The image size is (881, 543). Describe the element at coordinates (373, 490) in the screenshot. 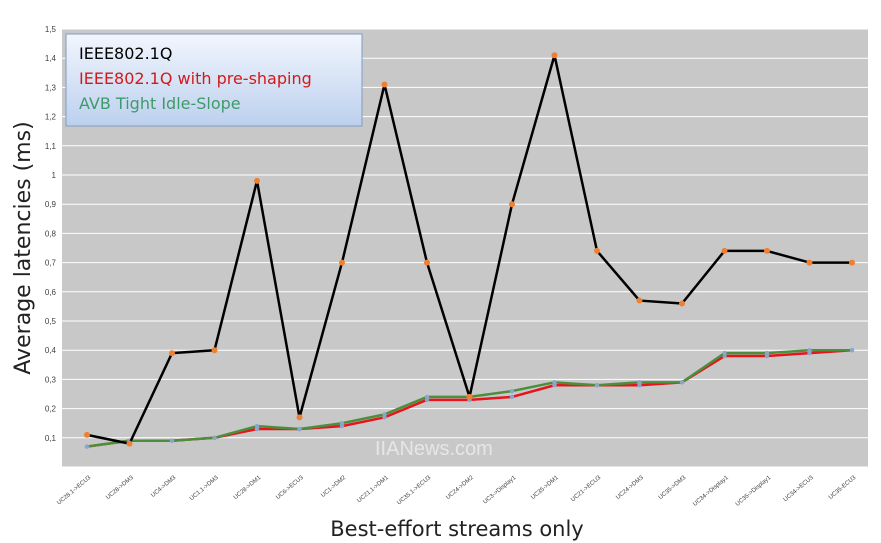

I see `x-tick-label: UC21.1->DM1` at that location.